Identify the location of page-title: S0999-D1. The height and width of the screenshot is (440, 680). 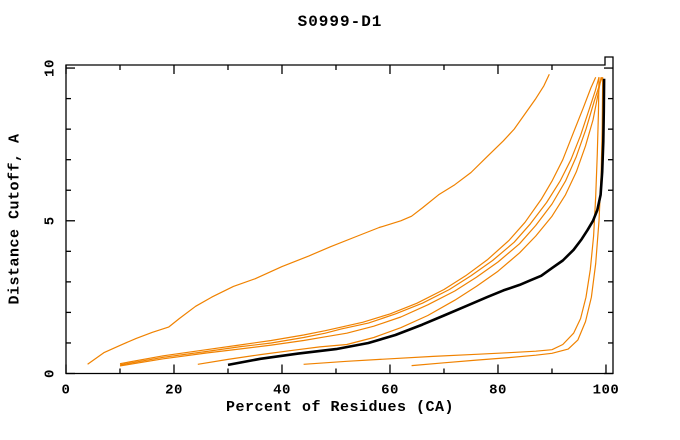
(340, 22).